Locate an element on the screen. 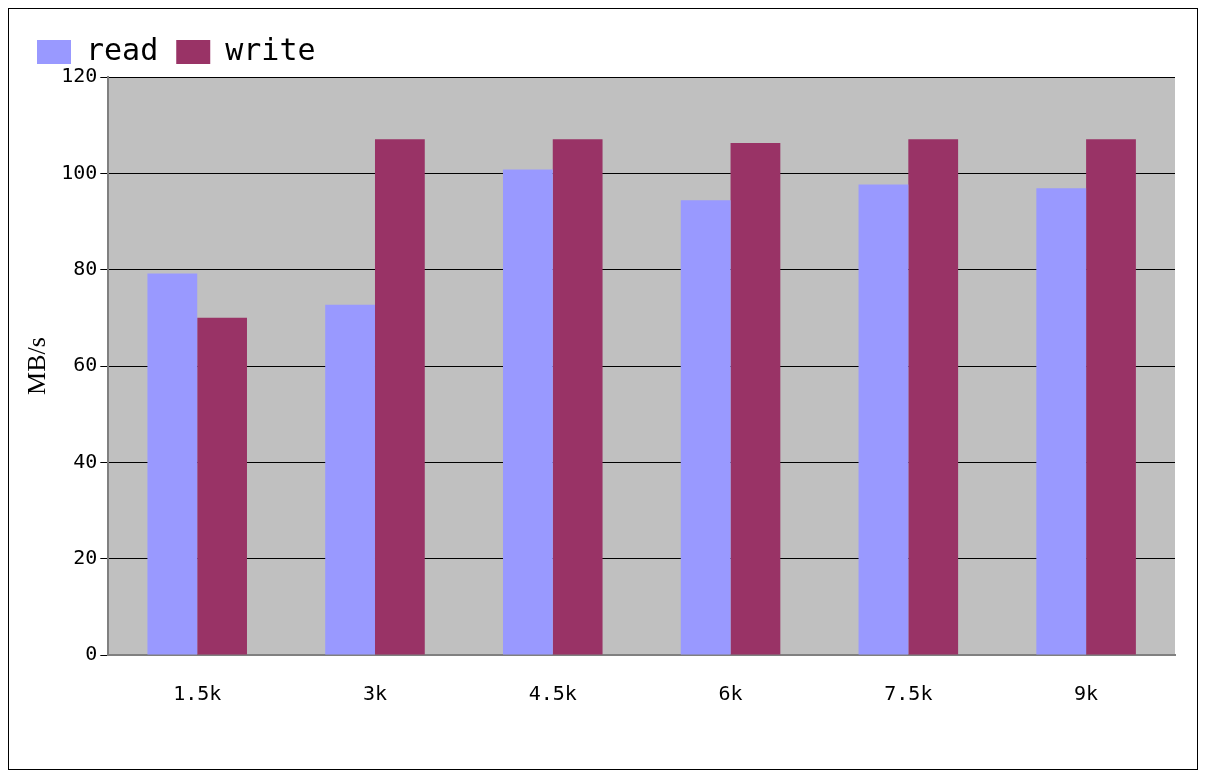  y-tick-label: 20 is located at coordinates (85, 556).